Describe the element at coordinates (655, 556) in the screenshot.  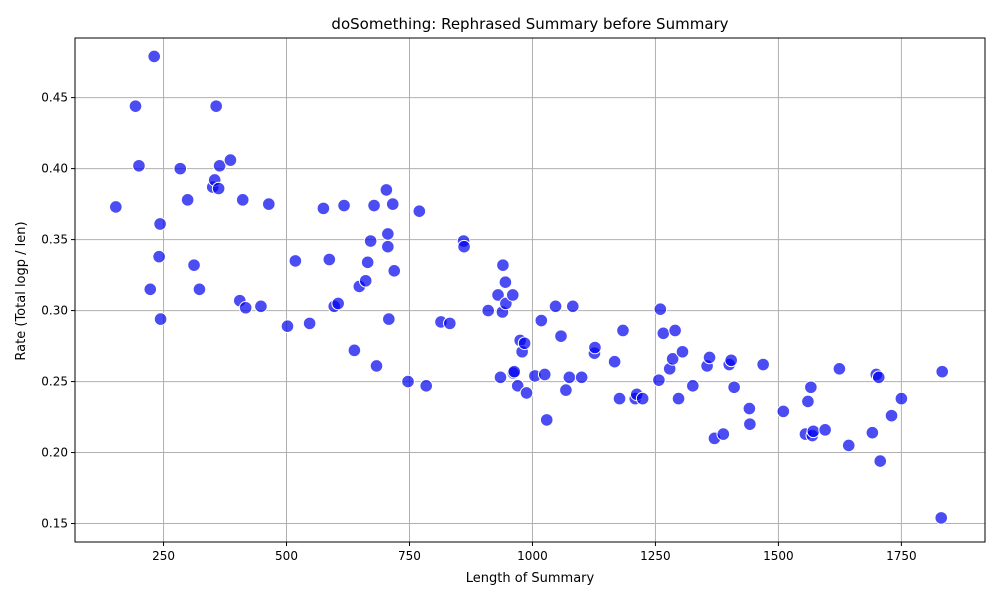
I see `x-tick-label: 1250` at that location.